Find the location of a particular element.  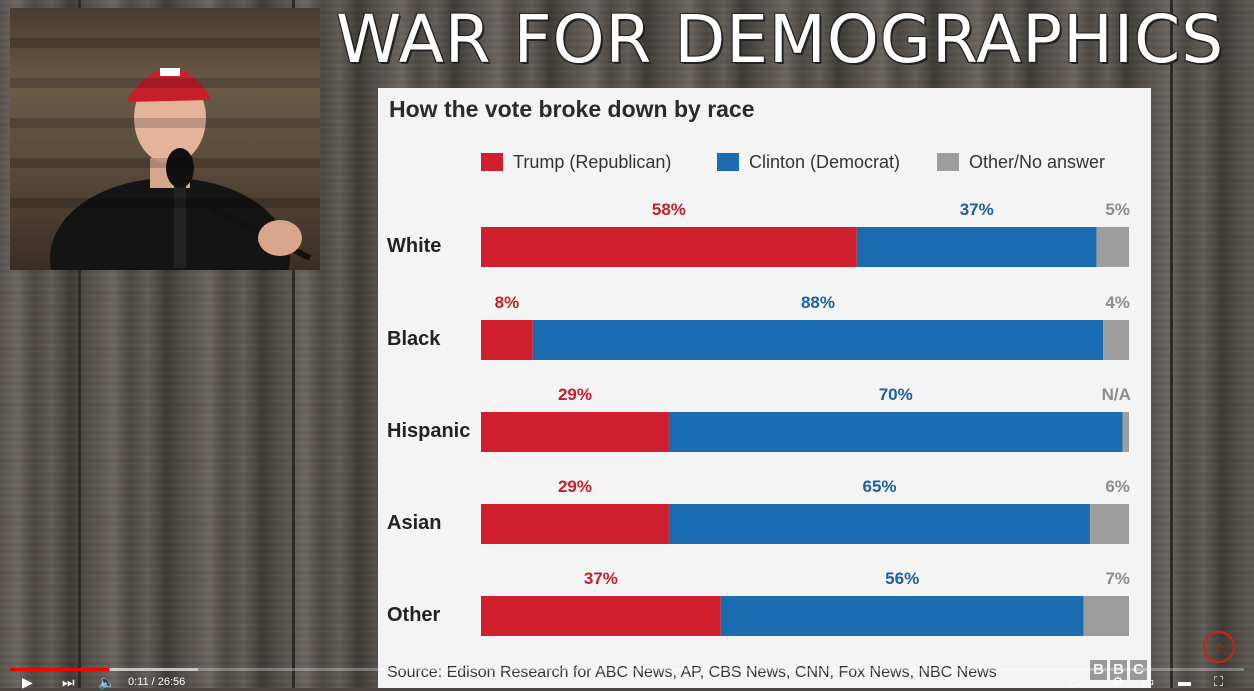

legend-clinton: Clinton (Democrat) is located at coordinates (808, 162).